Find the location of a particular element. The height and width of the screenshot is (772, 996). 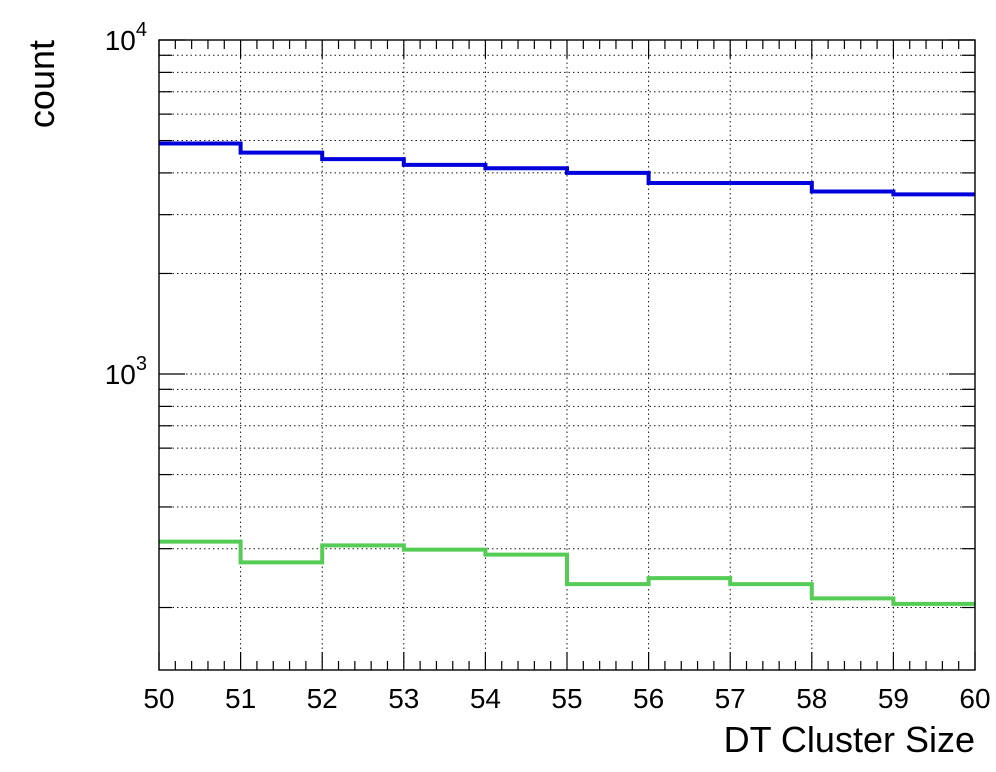

x-tick-label: 53 is located at coordinates (403, 698).